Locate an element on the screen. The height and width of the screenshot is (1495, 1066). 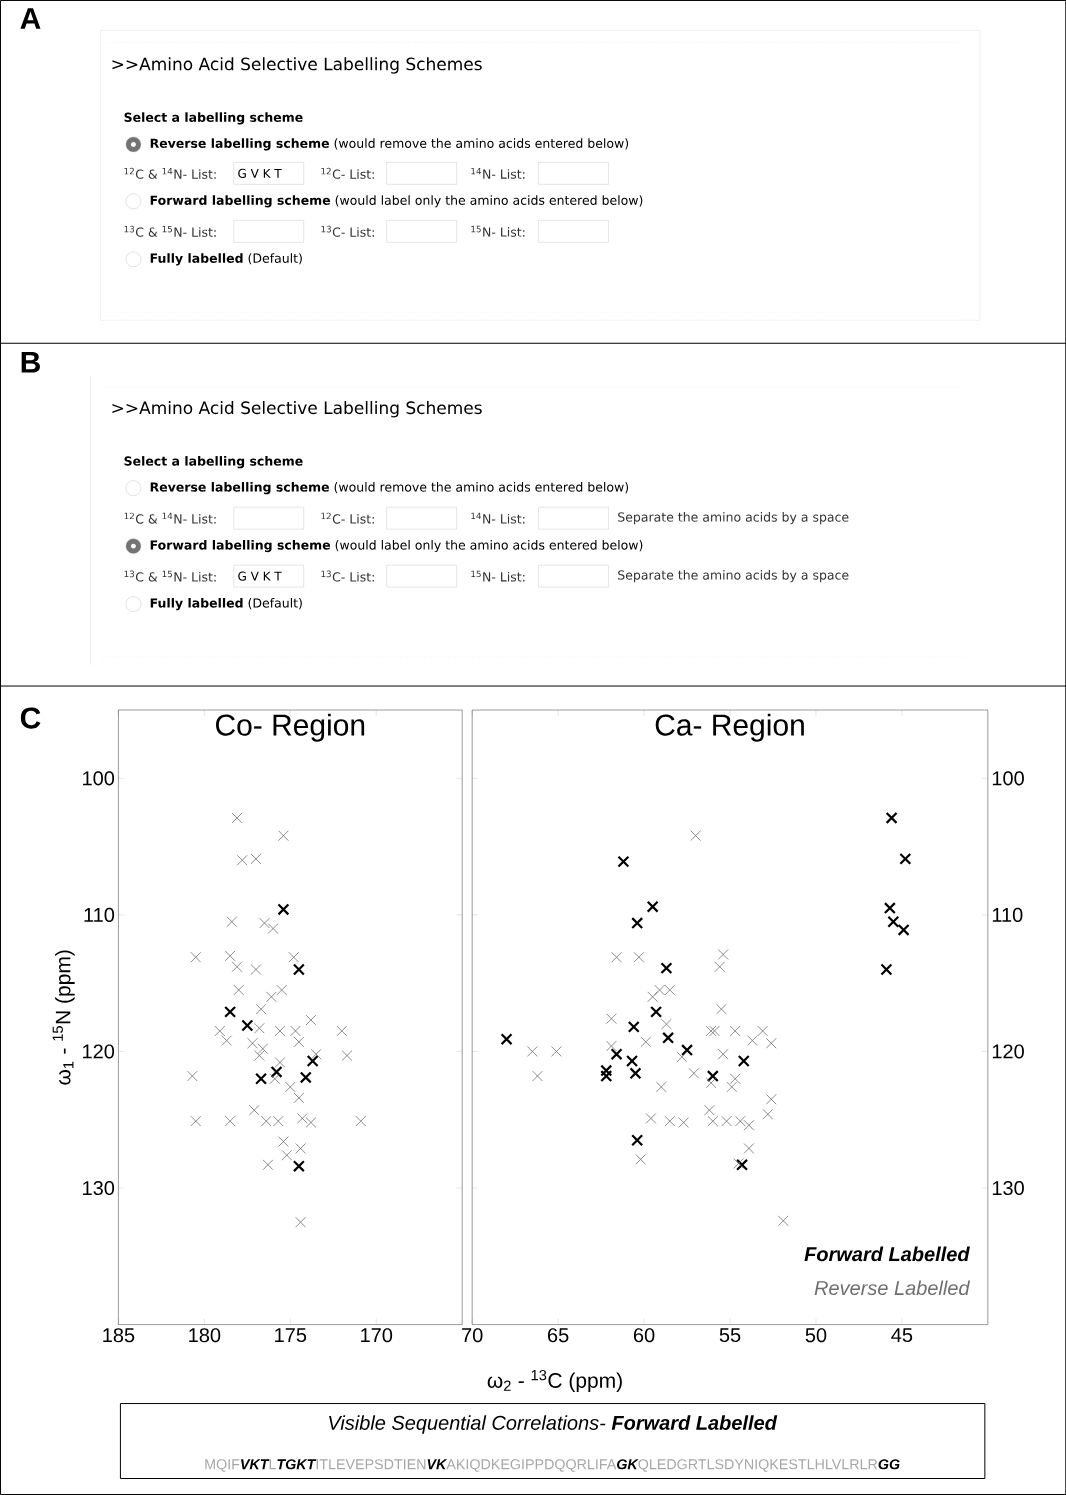
x-tick-label: 65 is located at coordinates (558, 1335).